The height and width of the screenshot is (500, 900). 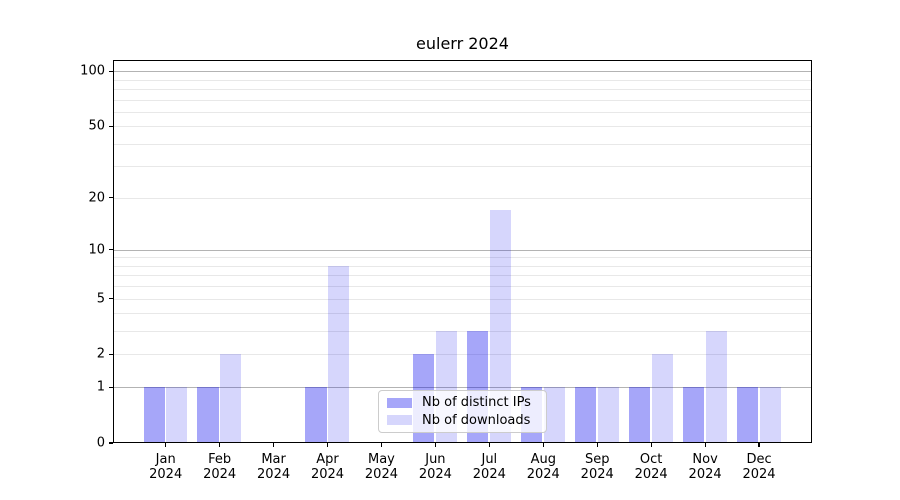 I want to click on x-tick-mark-apr, so click(x=327, y=445).